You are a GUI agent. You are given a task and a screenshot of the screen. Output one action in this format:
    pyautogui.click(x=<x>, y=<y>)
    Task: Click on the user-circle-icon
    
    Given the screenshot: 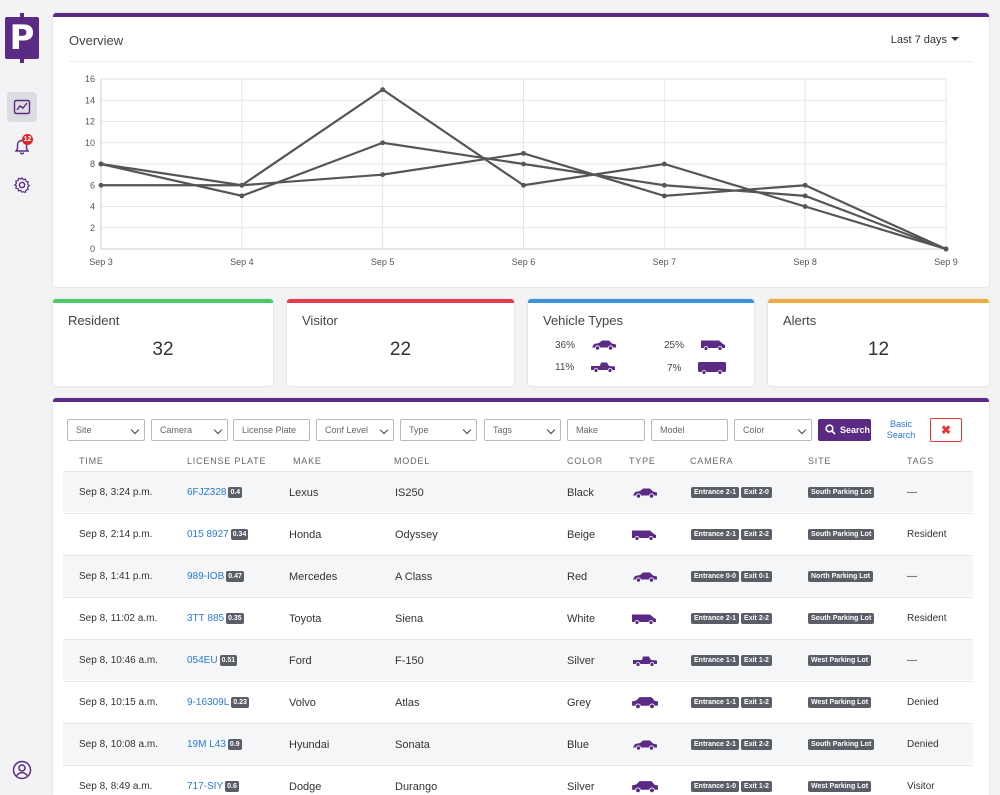 What is the action you would take?
    pyautogui.click(x=22, y=770)
    